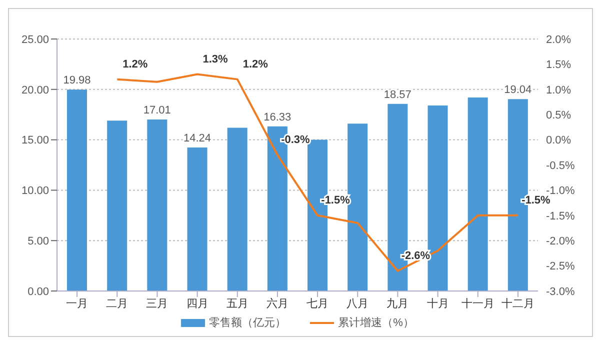  Describe the element at coordinates (559, 65) in the screenshot. I see `y2-tick-label: 1.5%` at that location.